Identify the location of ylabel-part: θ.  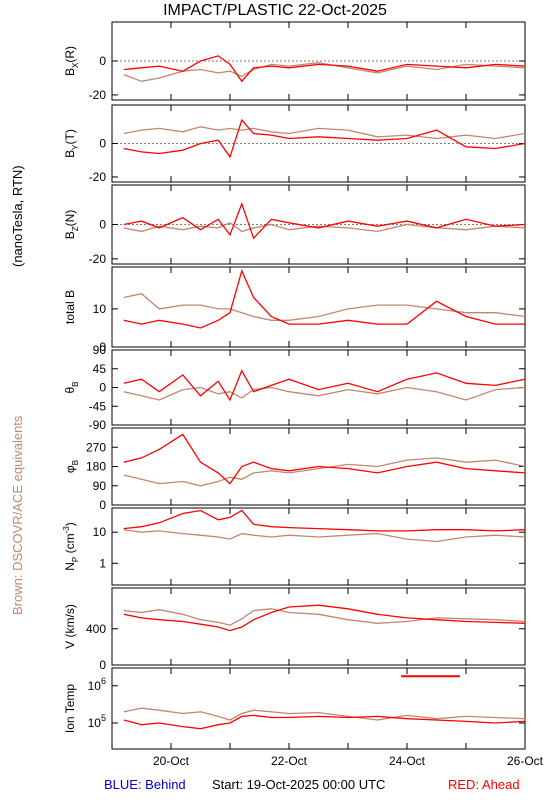
(70, 390).